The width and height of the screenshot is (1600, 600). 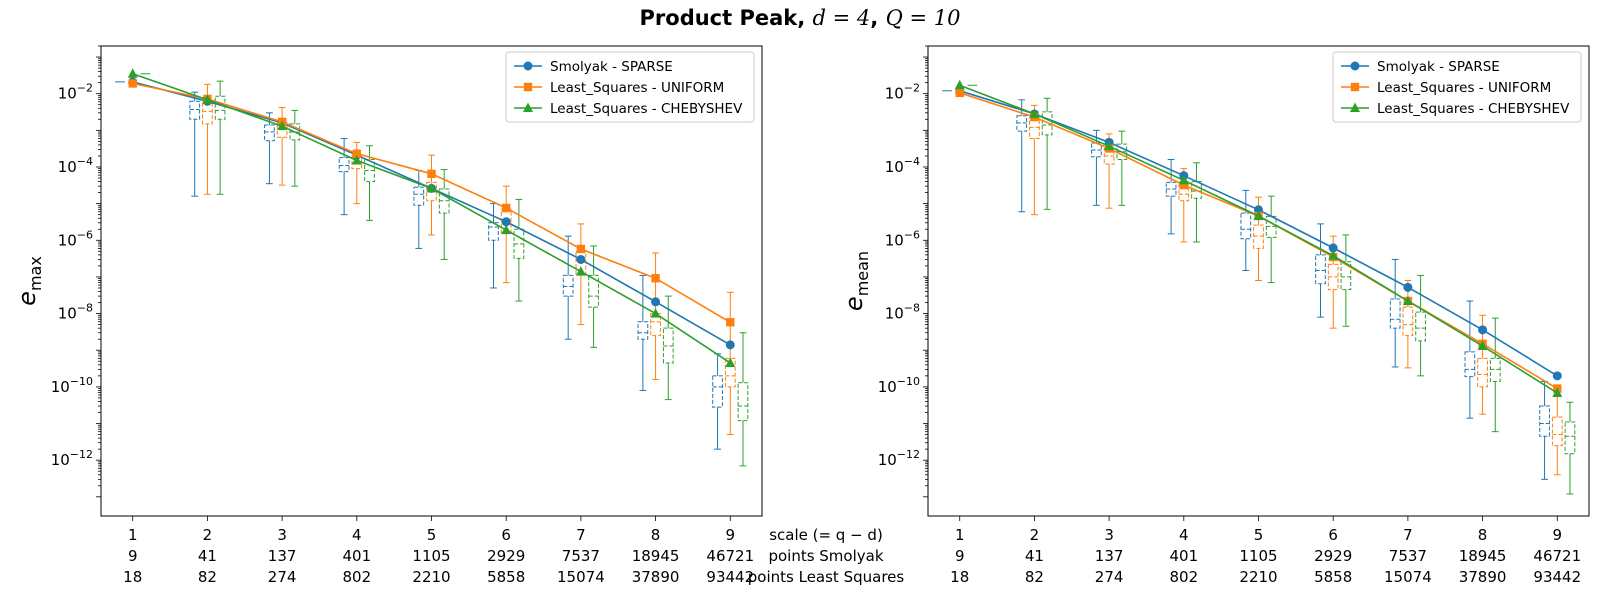 I want to click on x-tick-label-points-smolyak: 2929, so click(x=506, y=556).